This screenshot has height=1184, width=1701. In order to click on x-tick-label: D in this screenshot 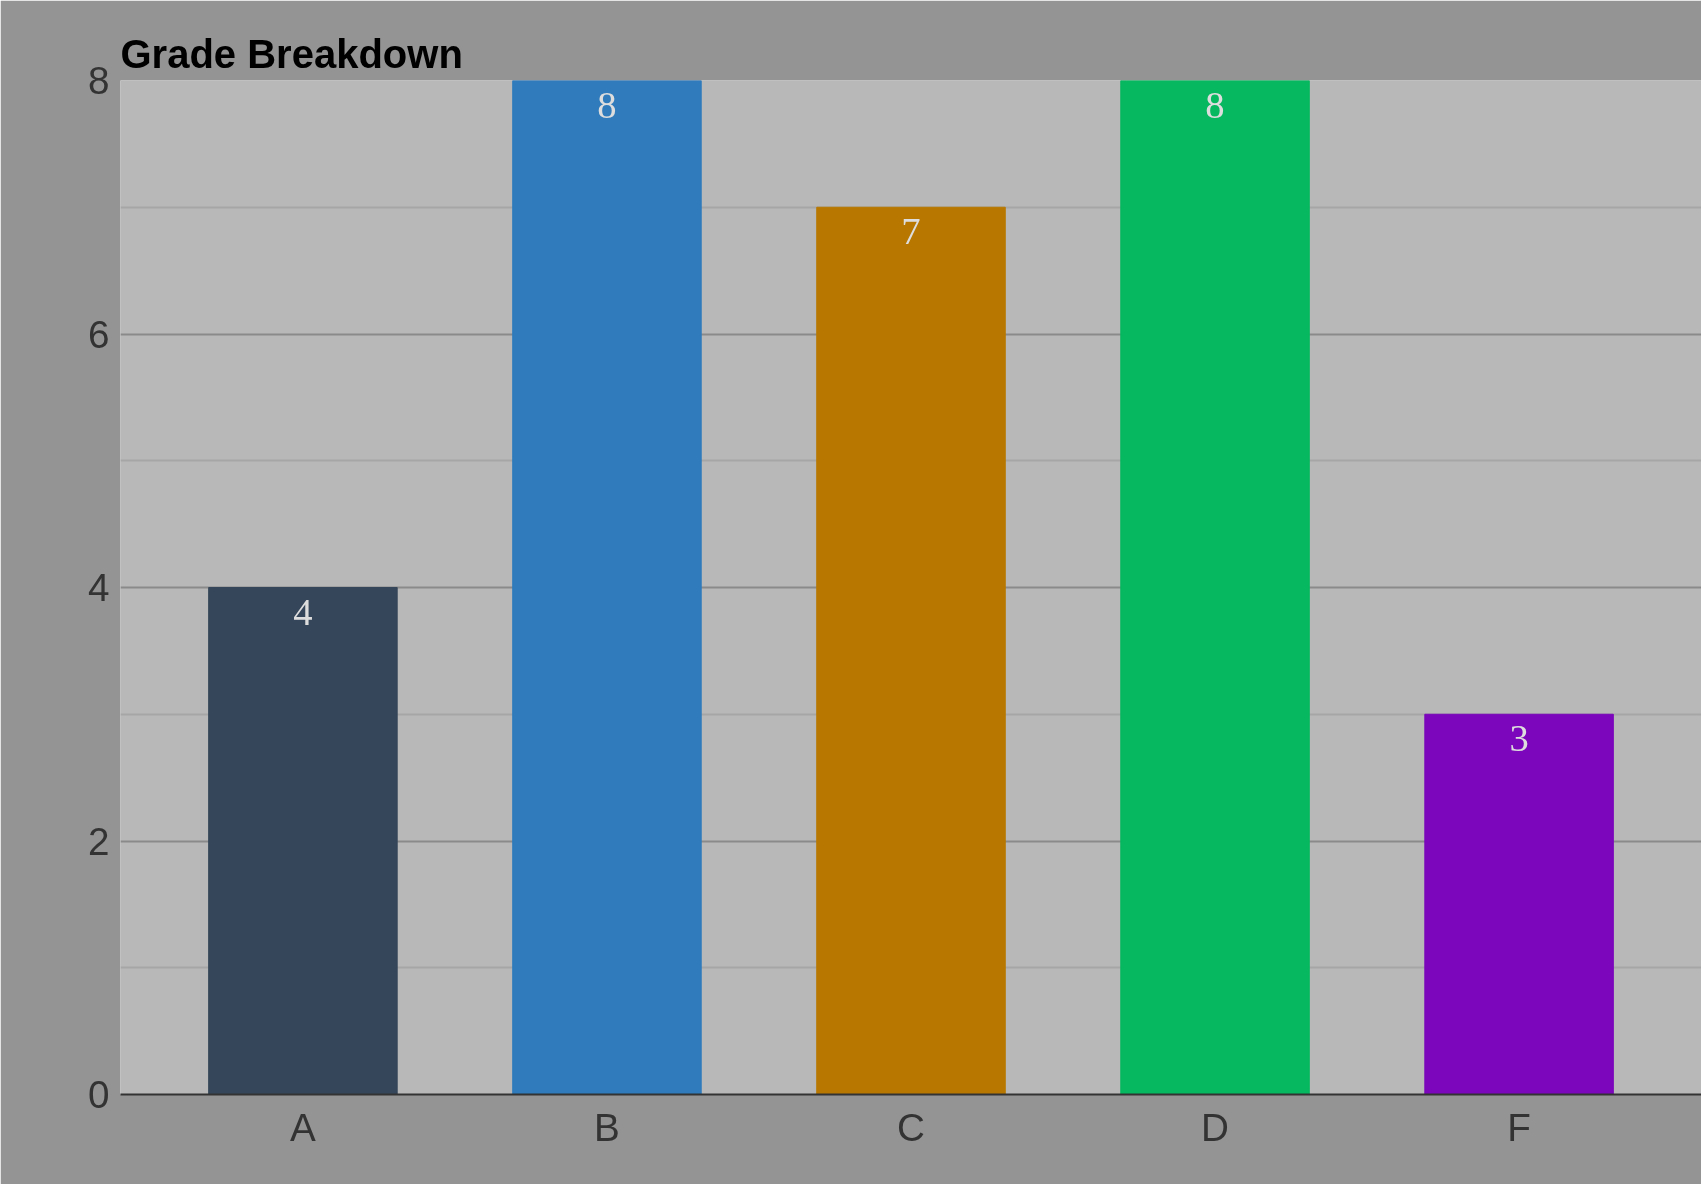, I will do `click(1215, 1127)`.